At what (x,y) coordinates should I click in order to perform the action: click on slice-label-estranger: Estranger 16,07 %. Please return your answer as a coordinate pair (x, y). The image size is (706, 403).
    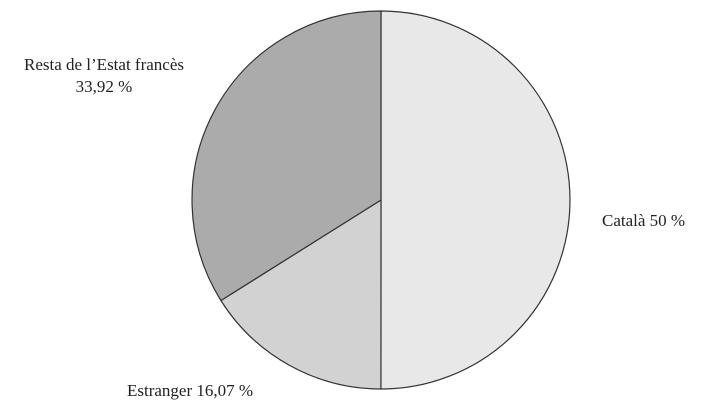
    Looking at the image, I should click on (190, 390).